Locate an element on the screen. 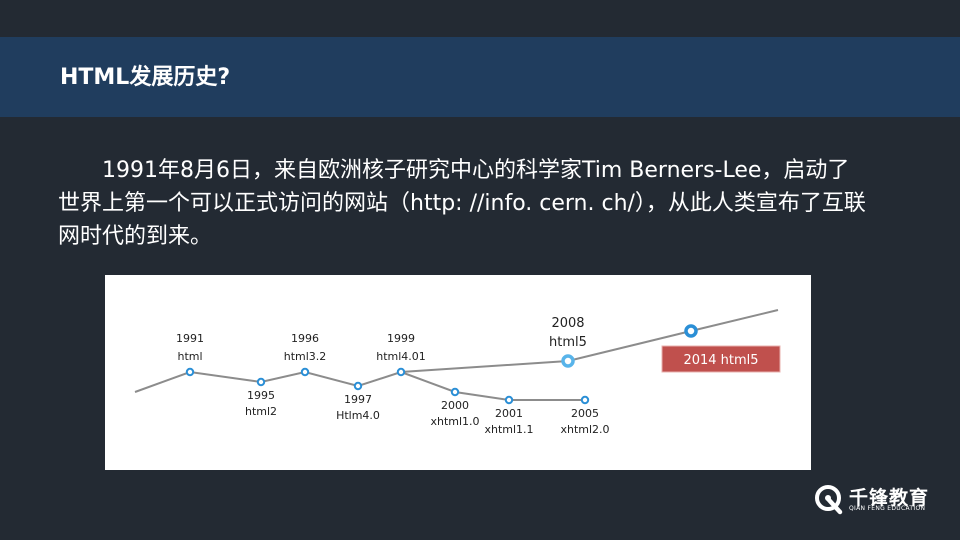 This screenshot has width=960, height=540. timeline-label-2005: 2005 xhtml2.0 is located at coordinates (584, 421).